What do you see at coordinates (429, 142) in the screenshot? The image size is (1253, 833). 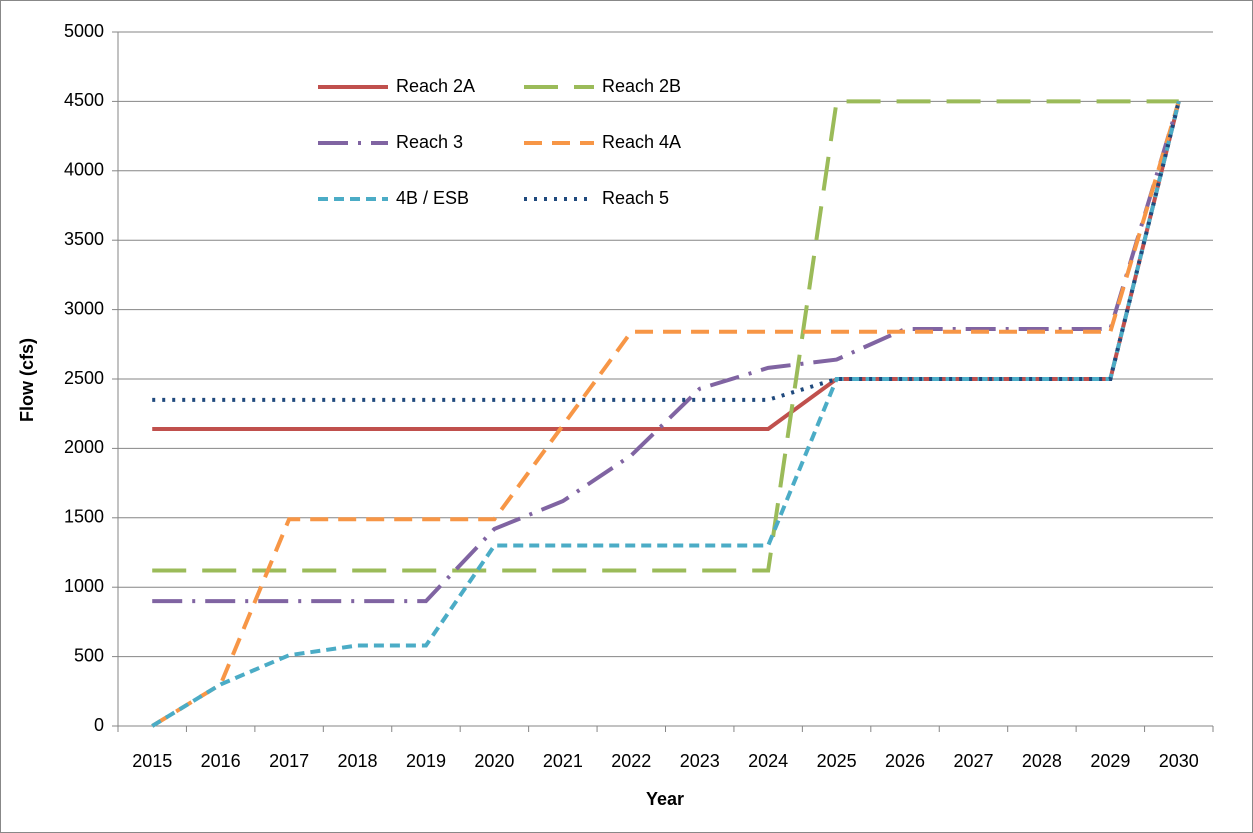 I see `legend-label: Reach 3` at bounding box center [429, 142].